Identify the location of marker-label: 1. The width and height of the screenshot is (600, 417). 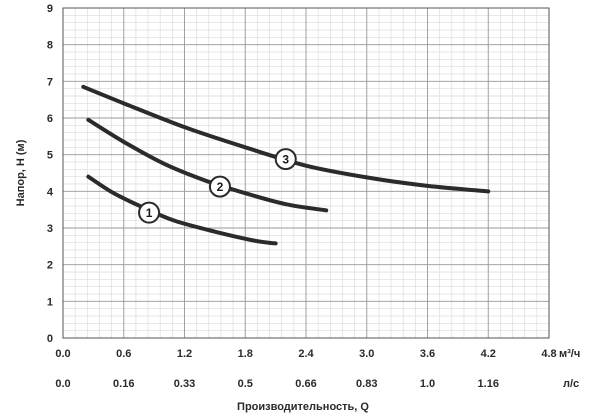
(149, 213).